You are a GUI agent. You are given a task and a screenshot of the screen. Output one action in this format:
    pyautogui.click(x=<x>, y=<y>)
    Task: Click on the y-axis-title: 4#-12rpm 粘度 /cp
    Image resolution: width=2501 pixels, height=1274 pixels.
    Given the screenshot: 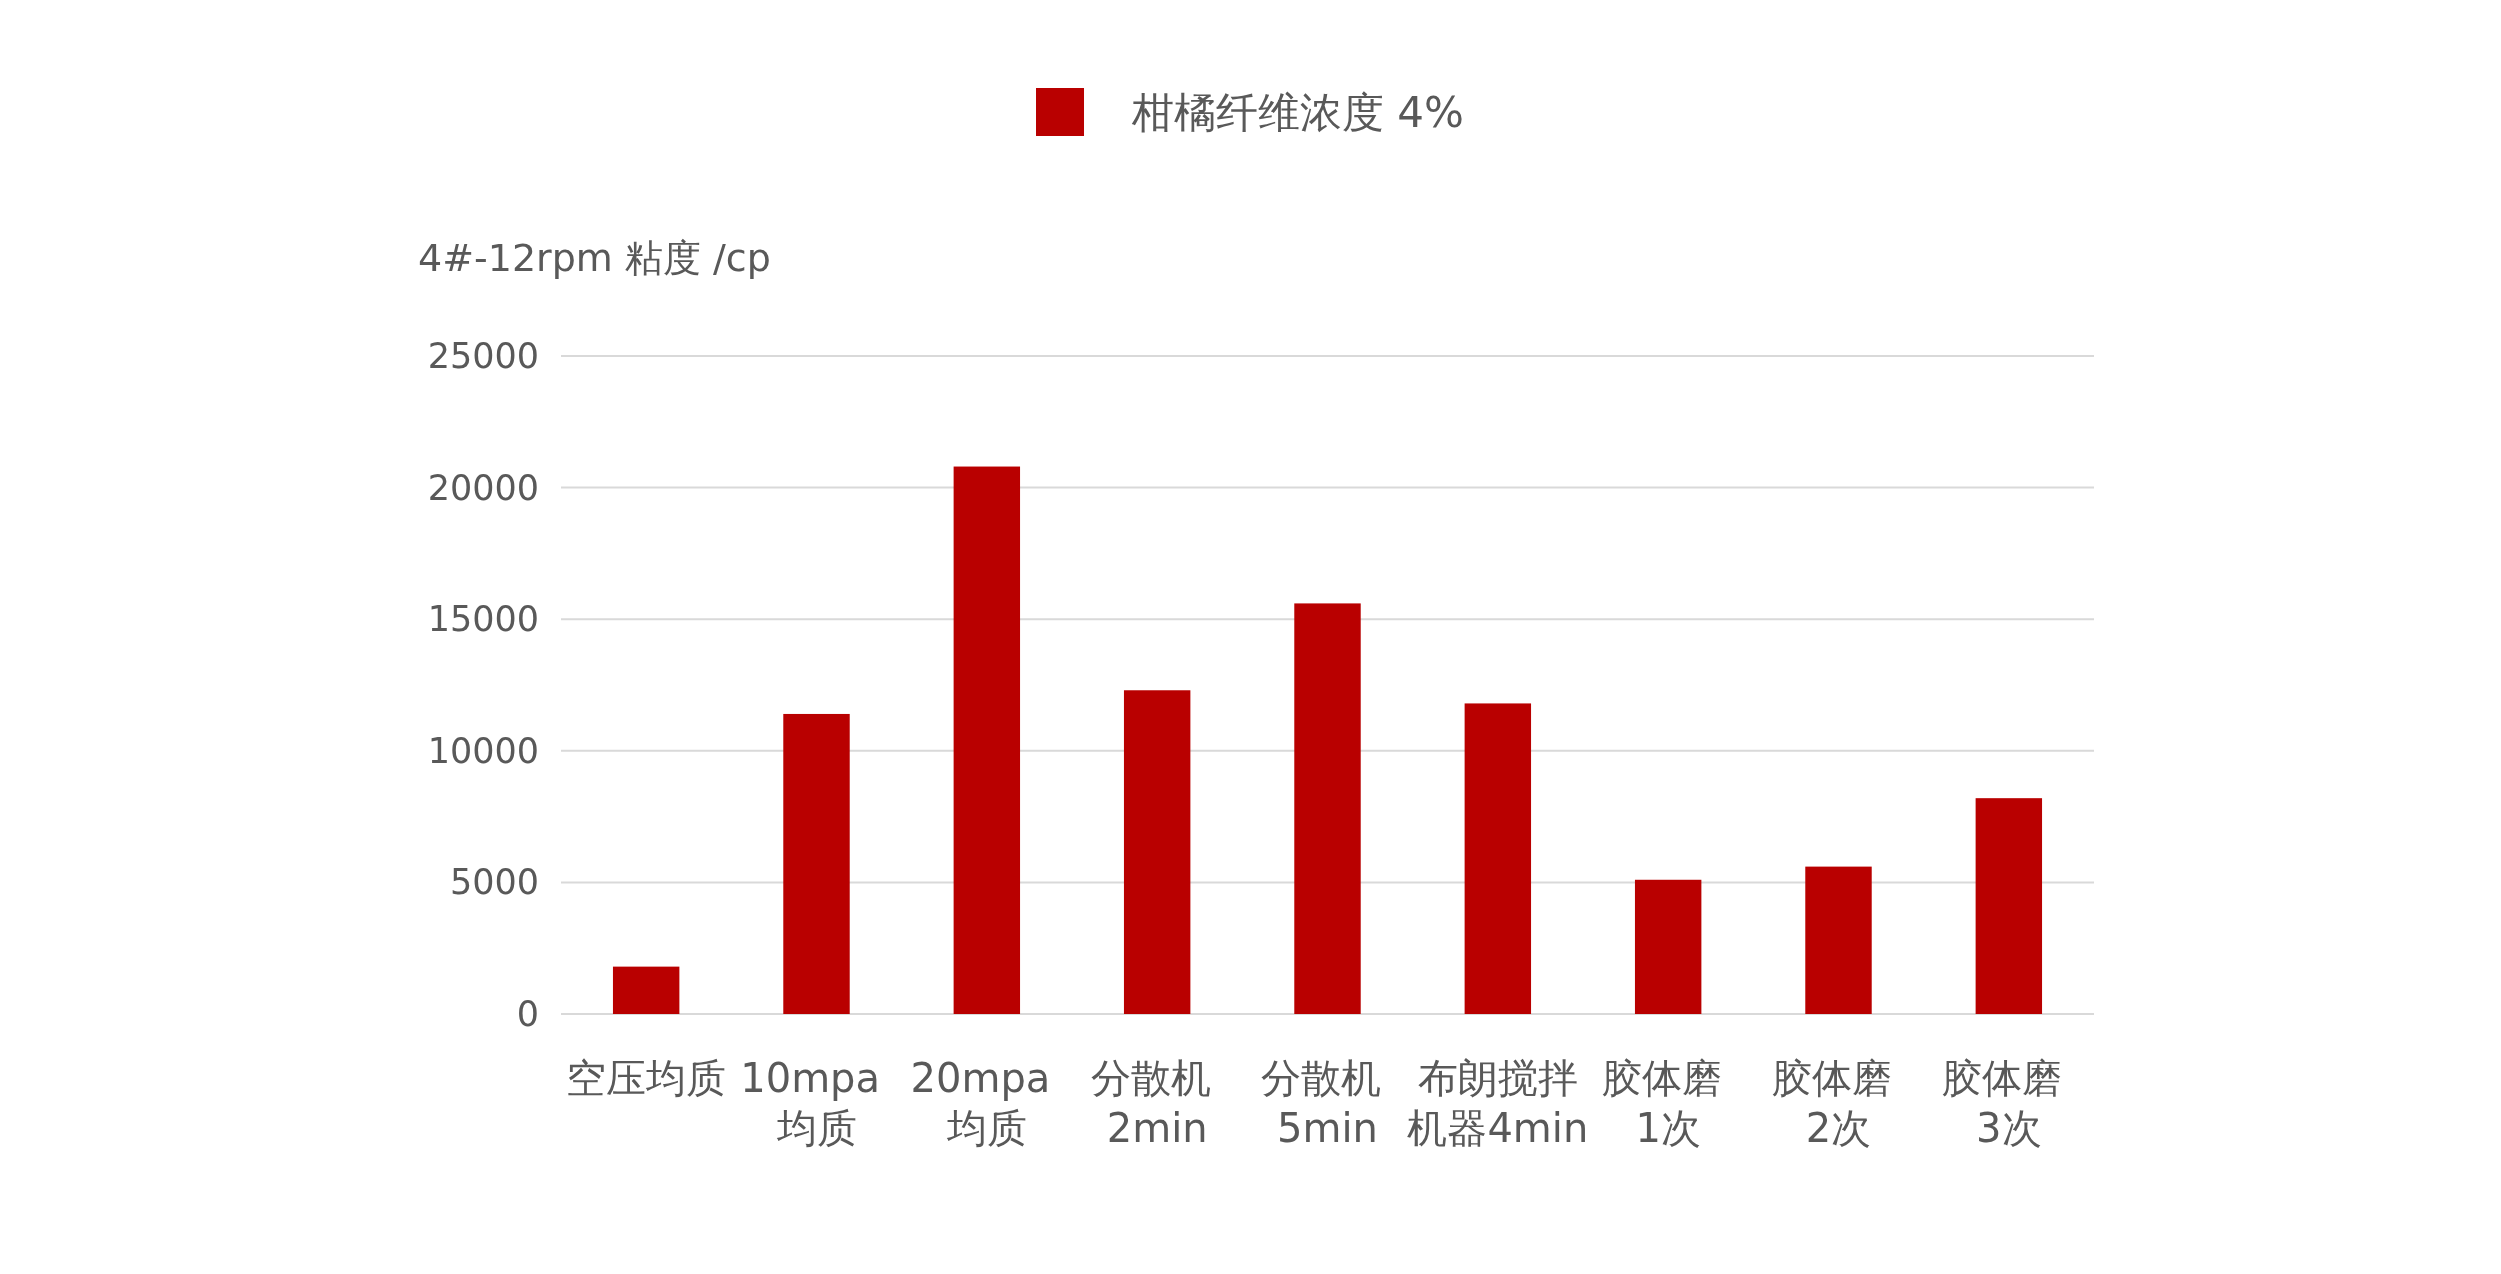 What is the action you would take?
    pyautogui.click(x=594, y=258)
    